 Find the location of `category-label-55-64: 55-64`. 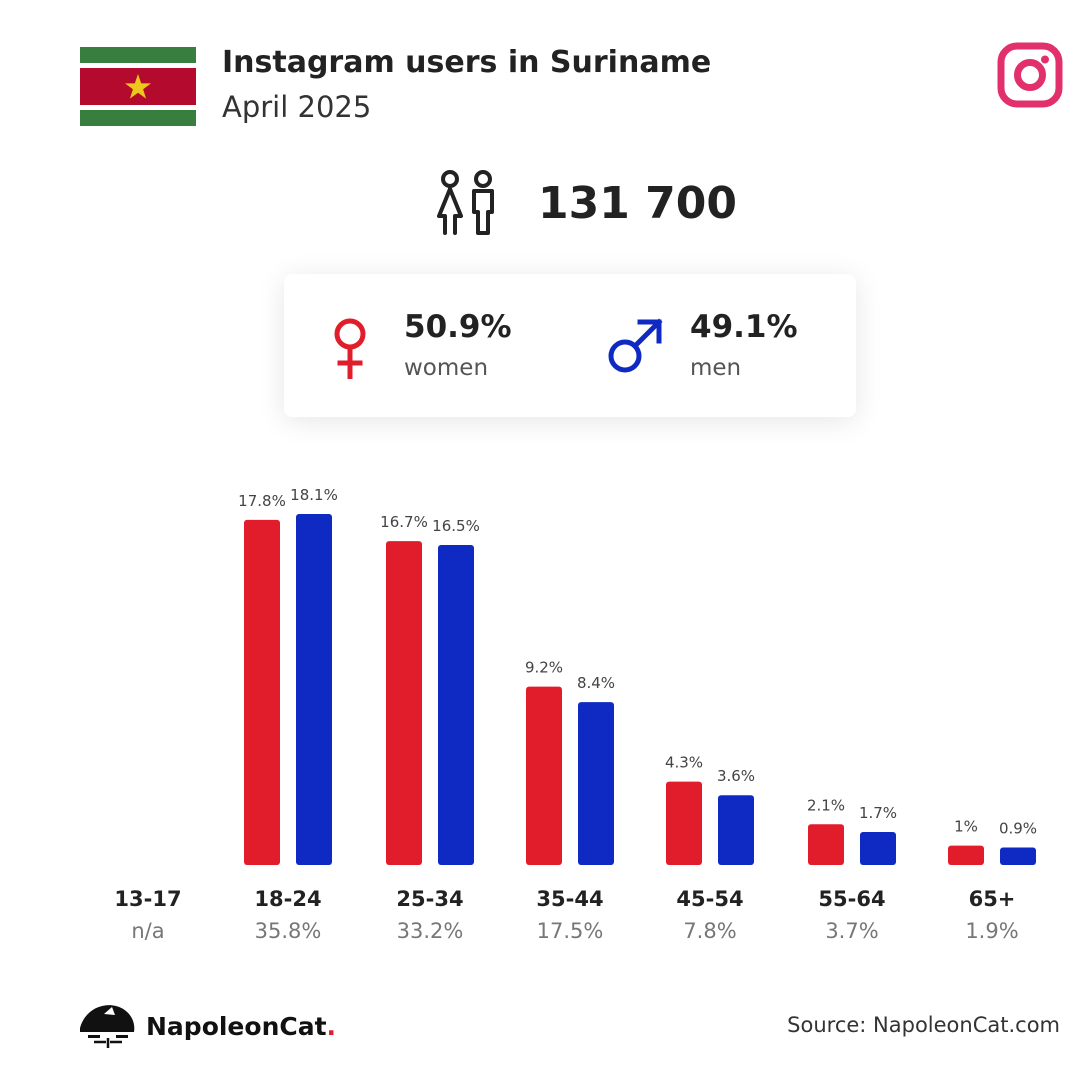

category-label-55-64: 55-64 is located at coordinates (851, 899).